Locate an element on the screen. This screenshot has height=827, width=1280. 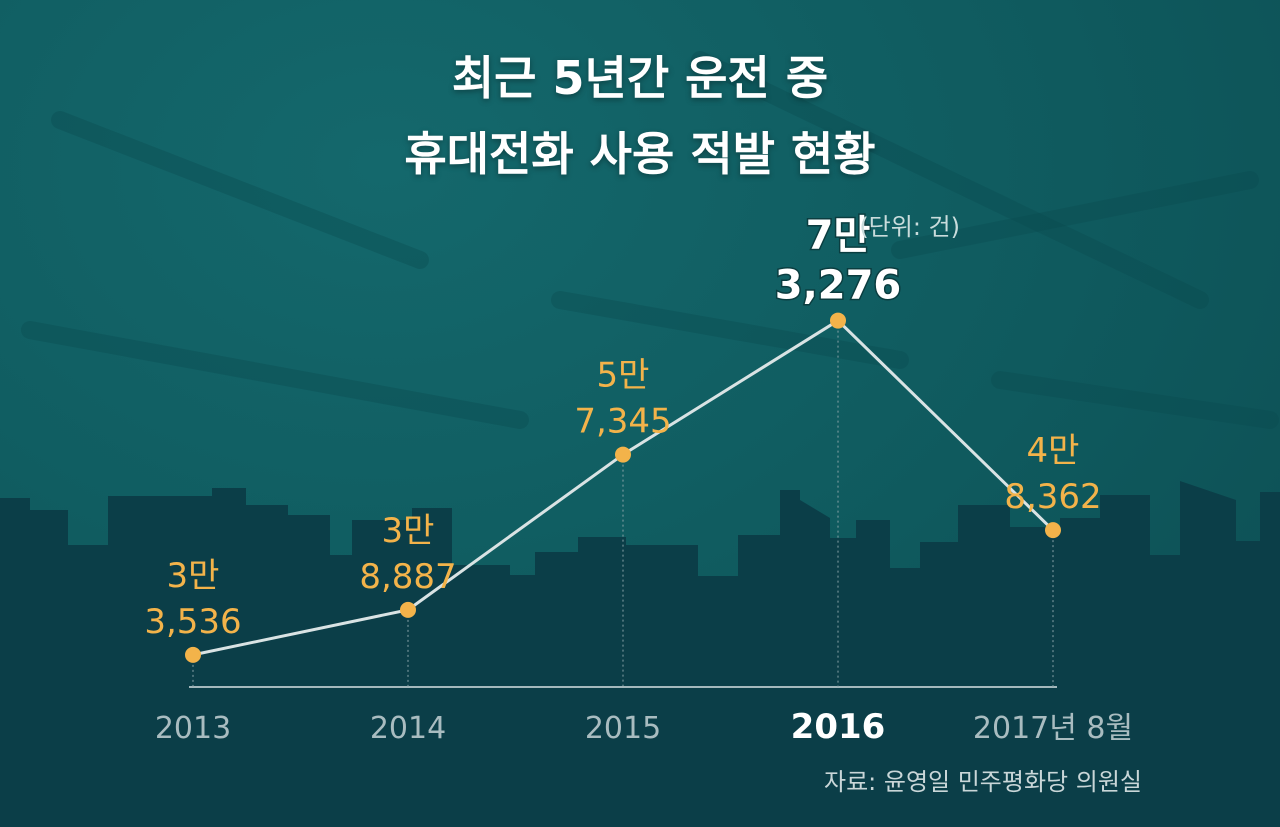
chart-title-line-2: 휴대전화 사용 적발 현황 is located at coordinates (640, 154).